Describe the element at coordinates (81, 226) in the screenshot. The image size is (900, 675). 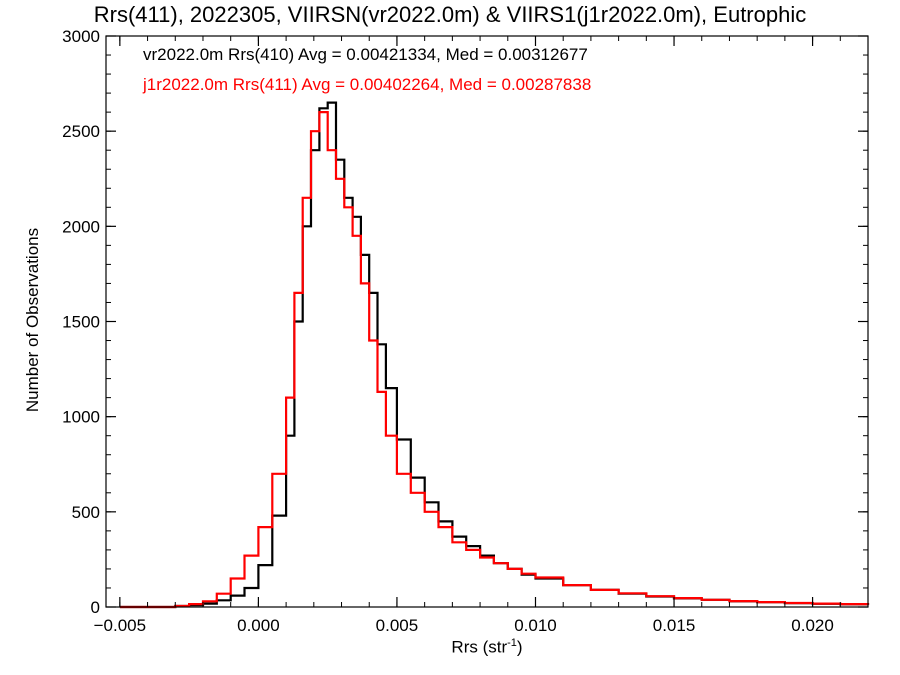
I see `y-tick-label: 2000` at that location.